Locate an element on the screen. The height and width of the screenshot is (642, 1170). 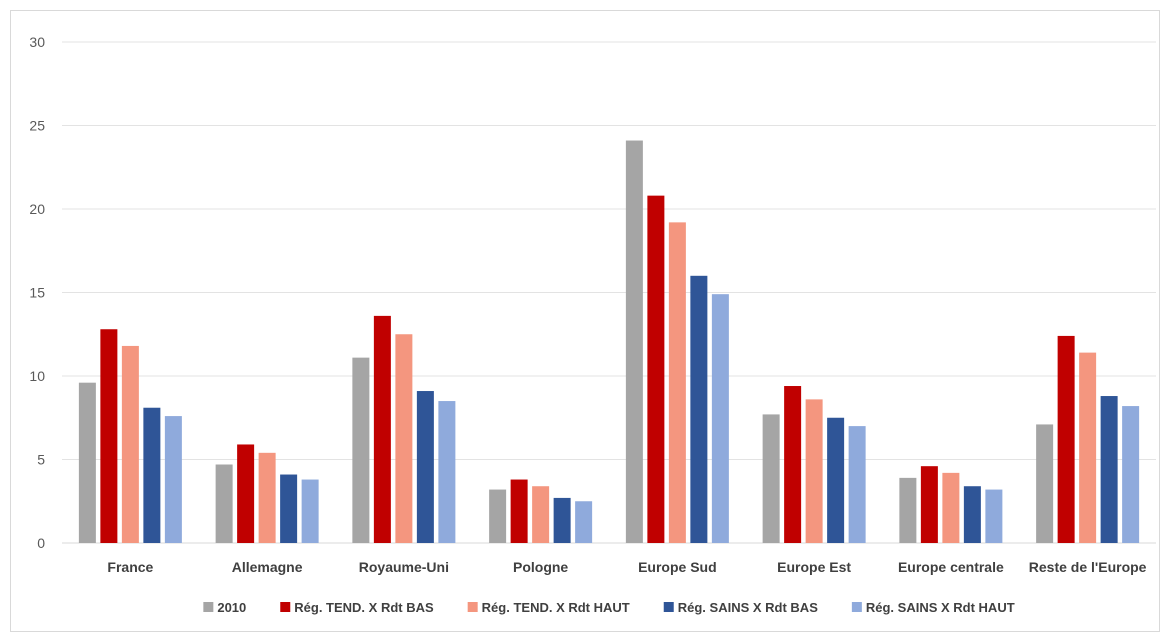
x-tick-label: Royaume-Uni is located at coordinates (404, 567).